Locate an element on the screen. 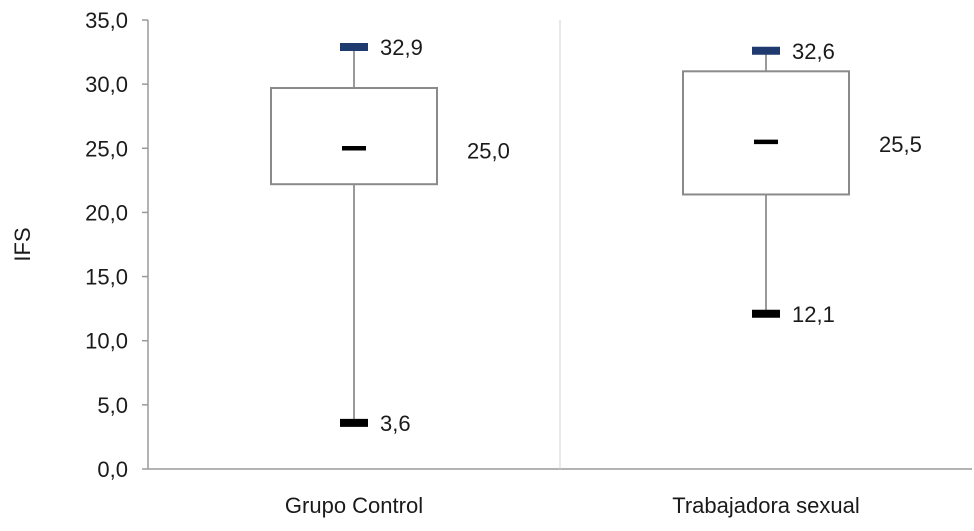 The width and height of the screenshot is (974, 531). max-value-label: 32,6 is located at coordinates (813, 51).